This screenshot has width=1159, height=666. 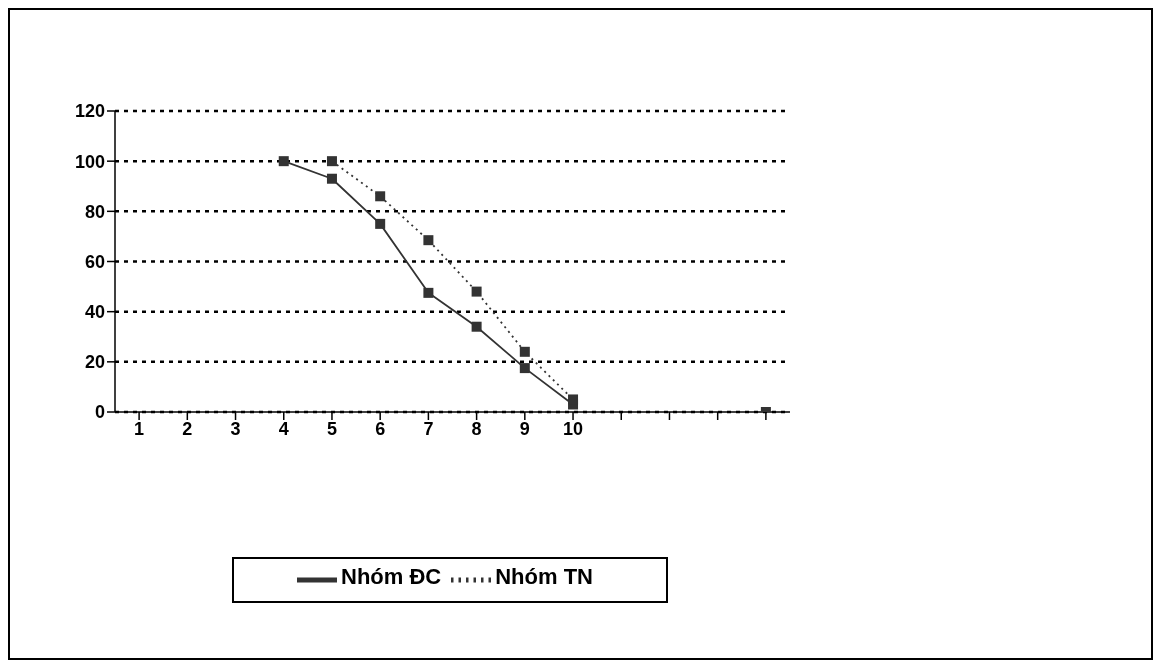 I want to click on y-tick-label: 120, so click(x=89, y=111).